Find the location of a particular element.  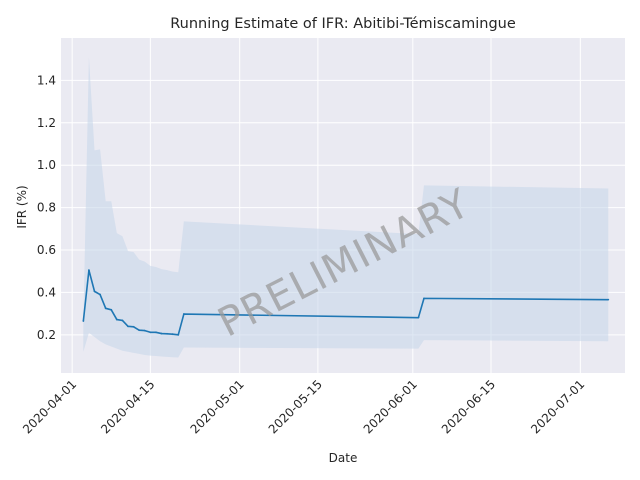

y-tick-label: 0.6 is located at coordinates (46, 250).